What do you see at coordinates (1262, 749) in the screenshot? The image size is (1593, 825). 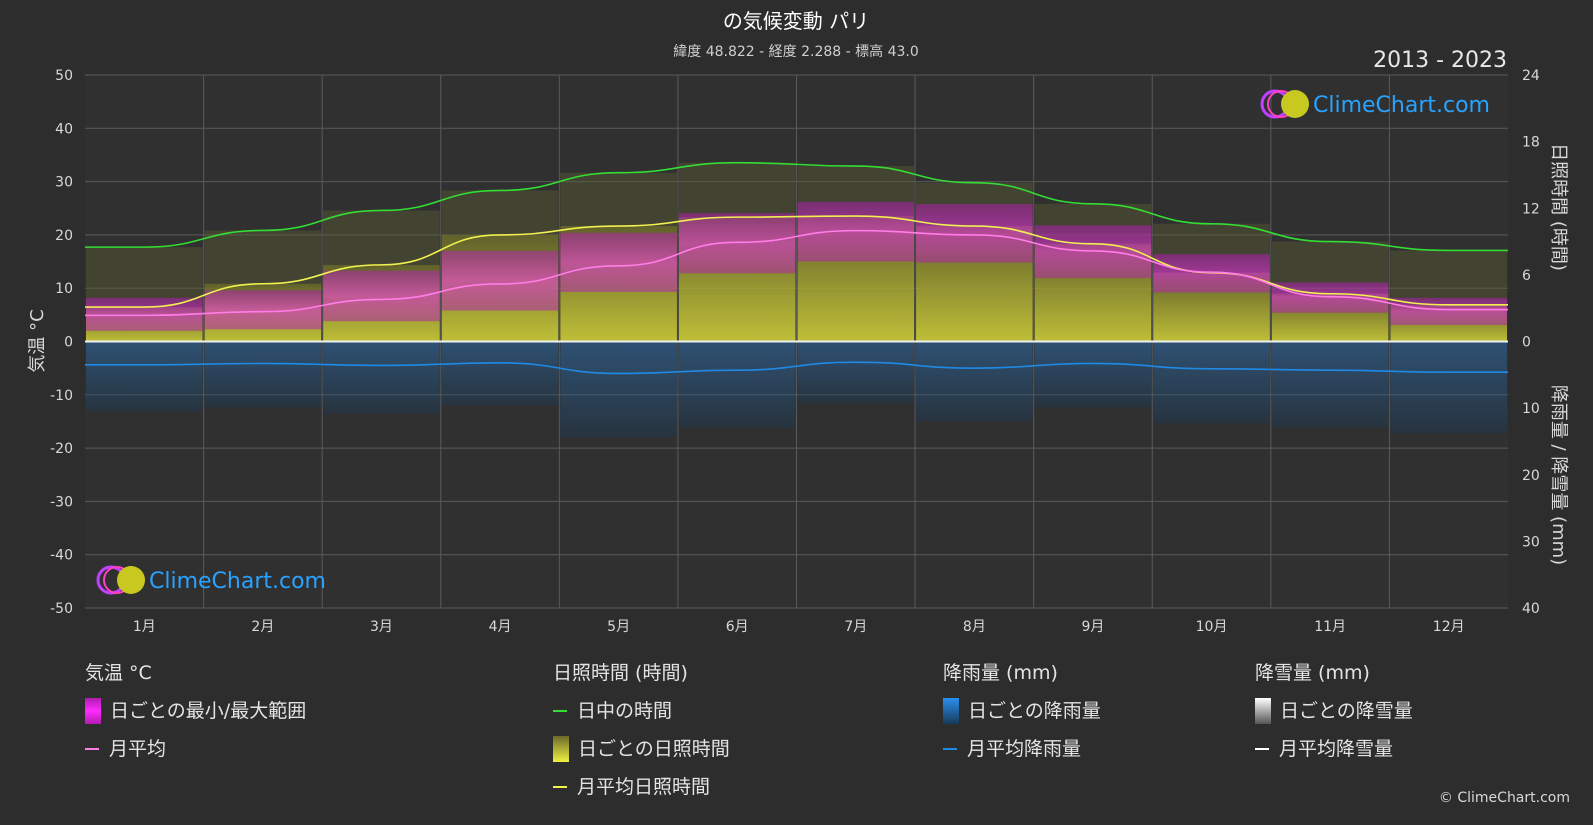 I see `snow-avg-swatch` at bounding box center [1262, 749].